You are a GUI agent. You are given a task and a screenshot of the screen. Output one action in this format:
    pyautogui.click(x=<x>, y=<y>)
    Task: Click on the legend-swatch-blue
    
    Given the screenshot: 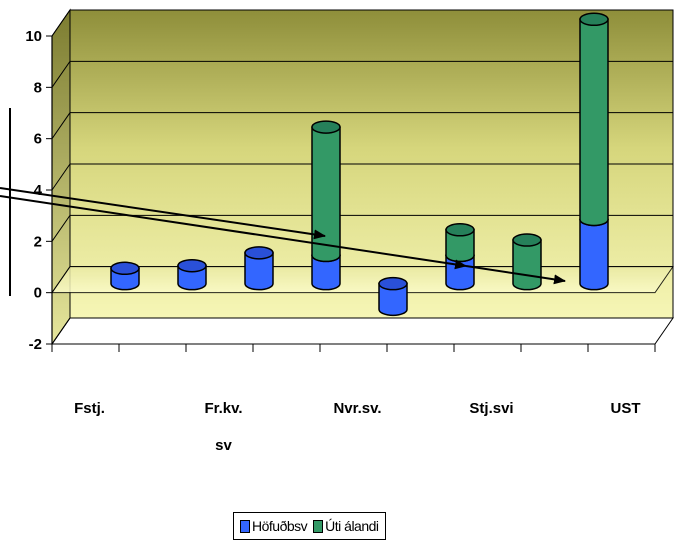 What is the action you would take?
    pyautogui.click(x=245, y=526)
    